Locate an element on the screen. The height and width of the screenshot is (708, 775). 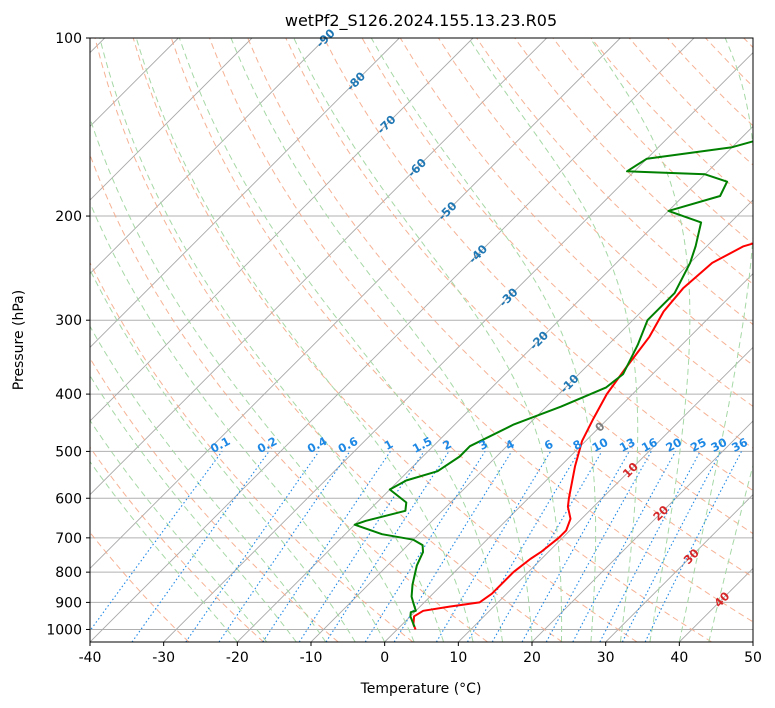
mixing-ratio-label: 20 is located at coordinates (673, 445).